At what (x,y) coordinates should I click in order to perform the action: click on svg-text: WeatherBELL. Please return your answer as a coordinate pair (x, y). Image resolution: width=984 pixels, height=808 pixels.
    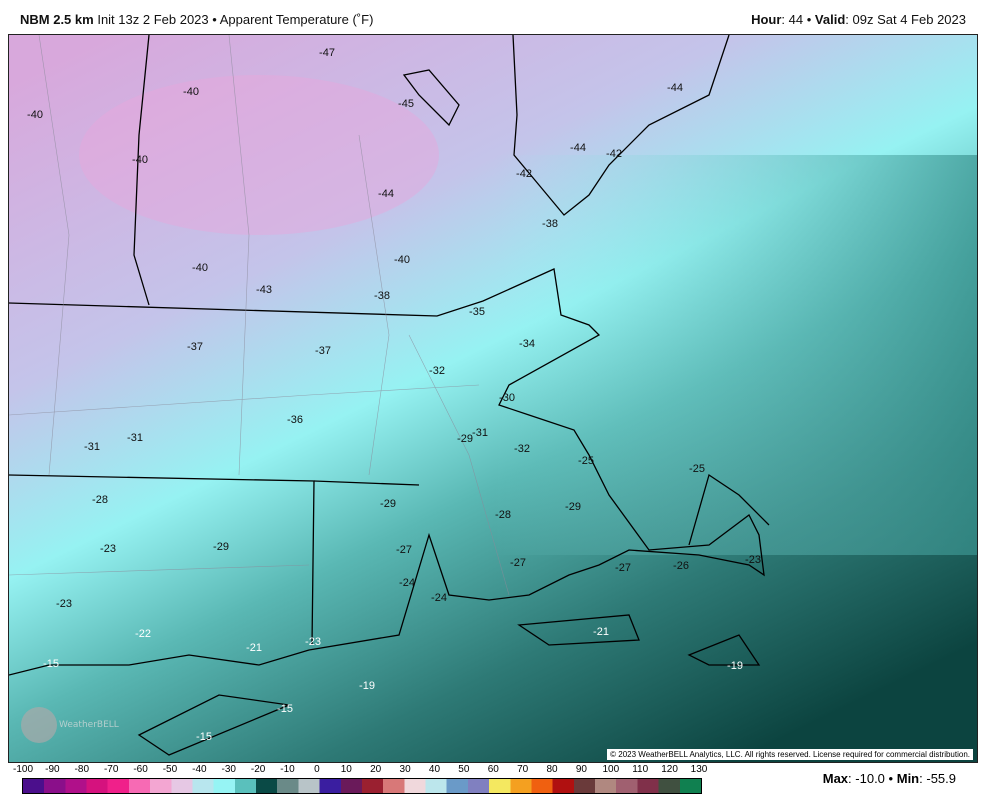
    Looking at the image, I should click on (89, 725).